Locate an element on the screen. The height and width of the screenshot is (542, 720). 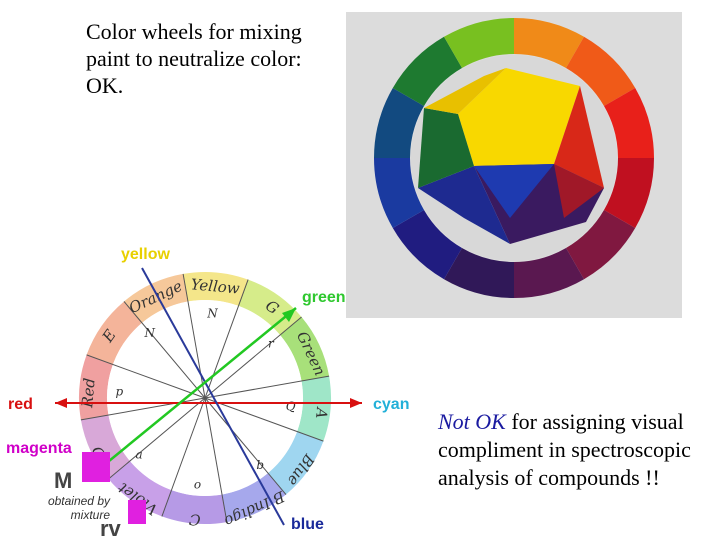
wheel-sector-label: Orange is located at coordinates (155, 297).